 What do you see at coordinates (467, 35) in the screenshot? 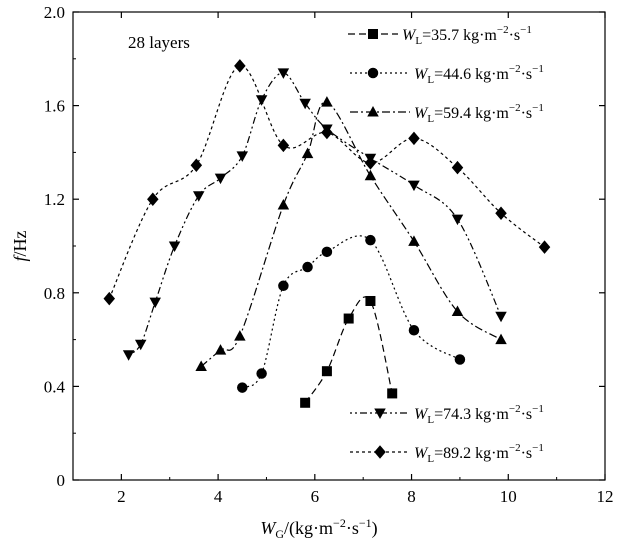
I see `legend-label: WL=35.7 kg·m−2·s−1` at bounding box center [467, 35].